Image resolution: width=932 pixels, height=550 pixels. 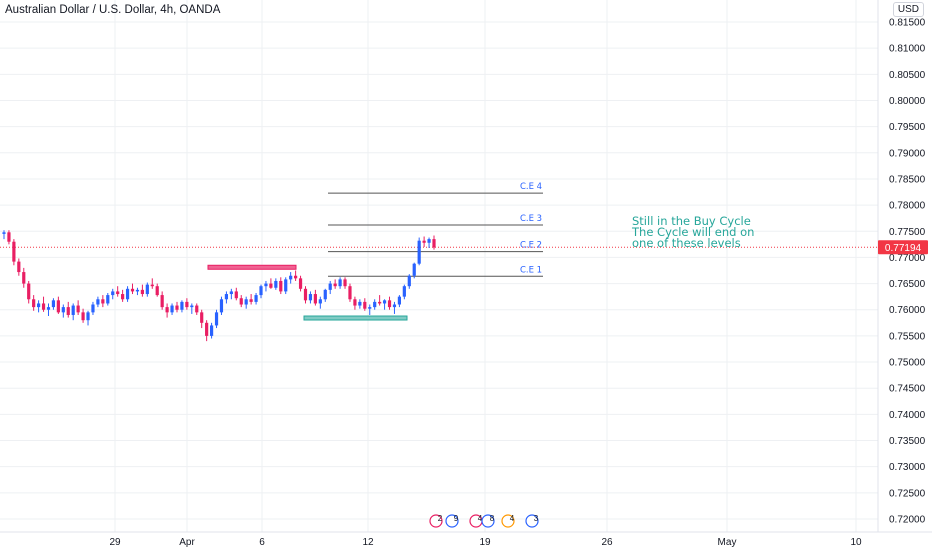 I want to click on economic-event-marker: 8, so click(x=488, y=521).